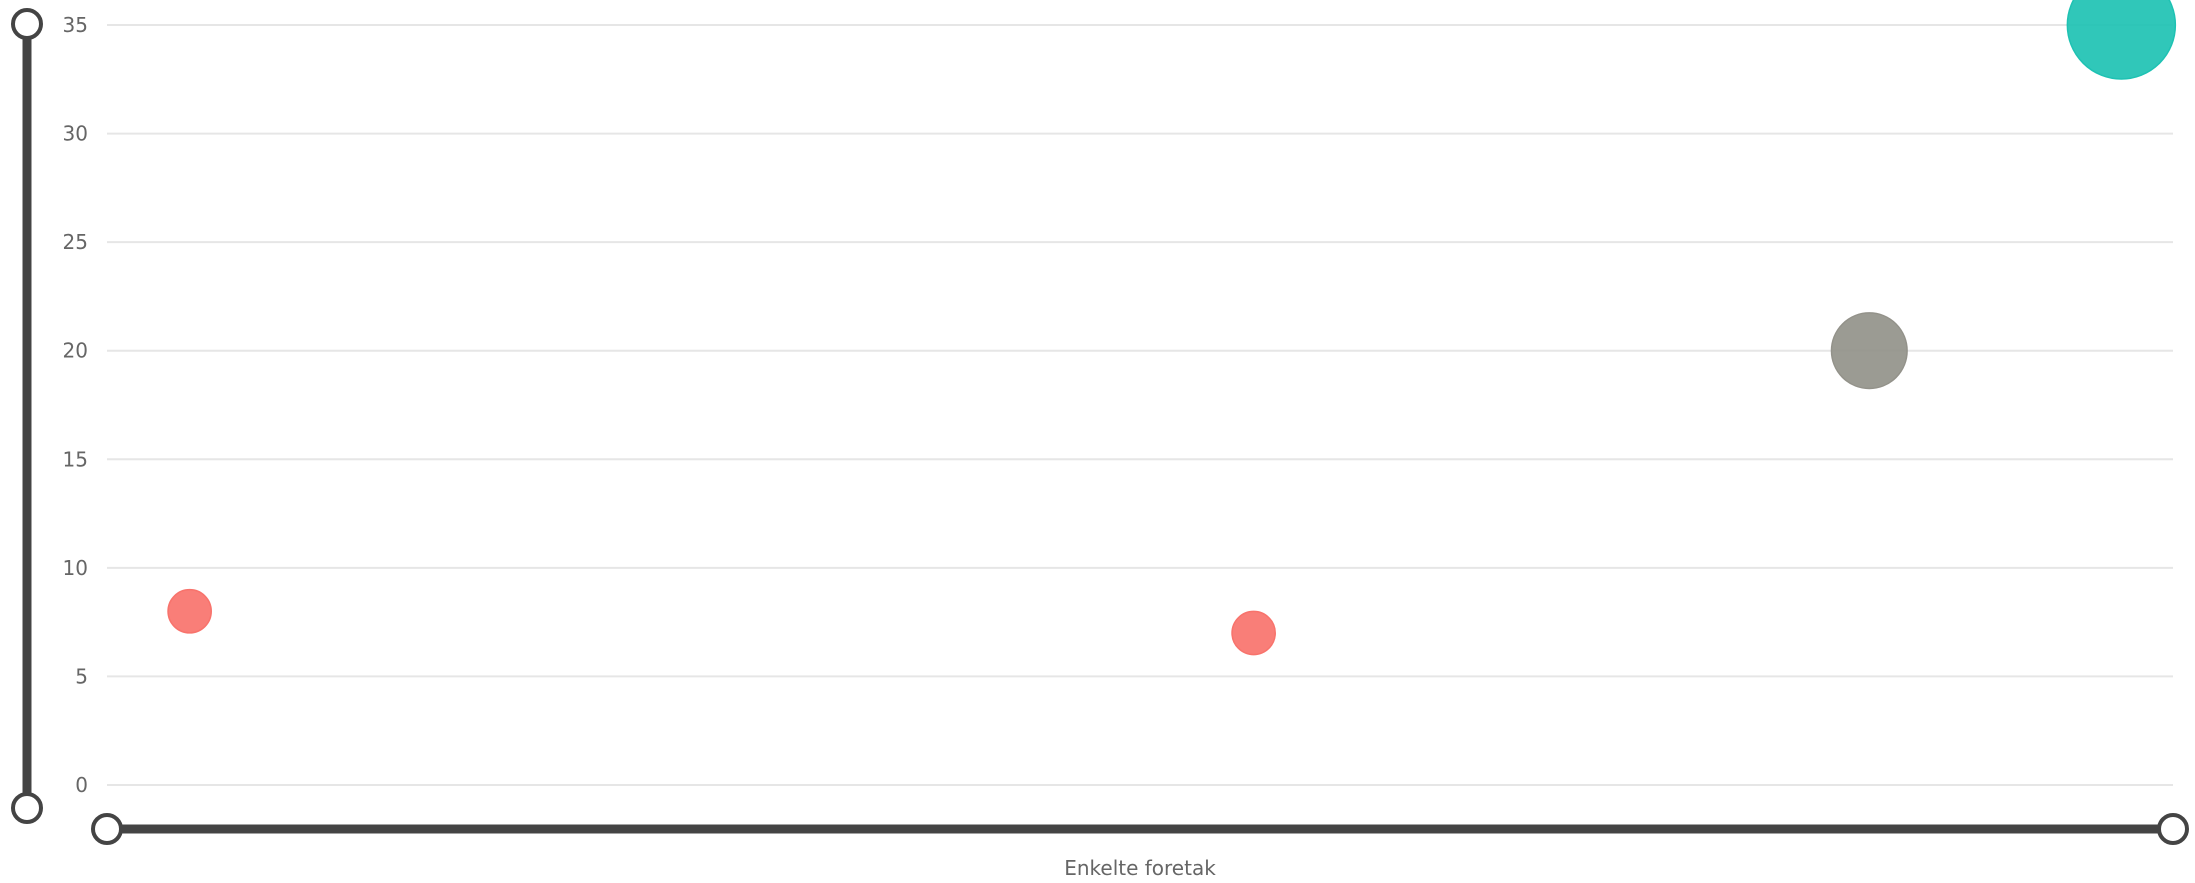  Describe the element at coordinates (75, 134) in the screenshot. I see `y-tick-label: 30` at that location.